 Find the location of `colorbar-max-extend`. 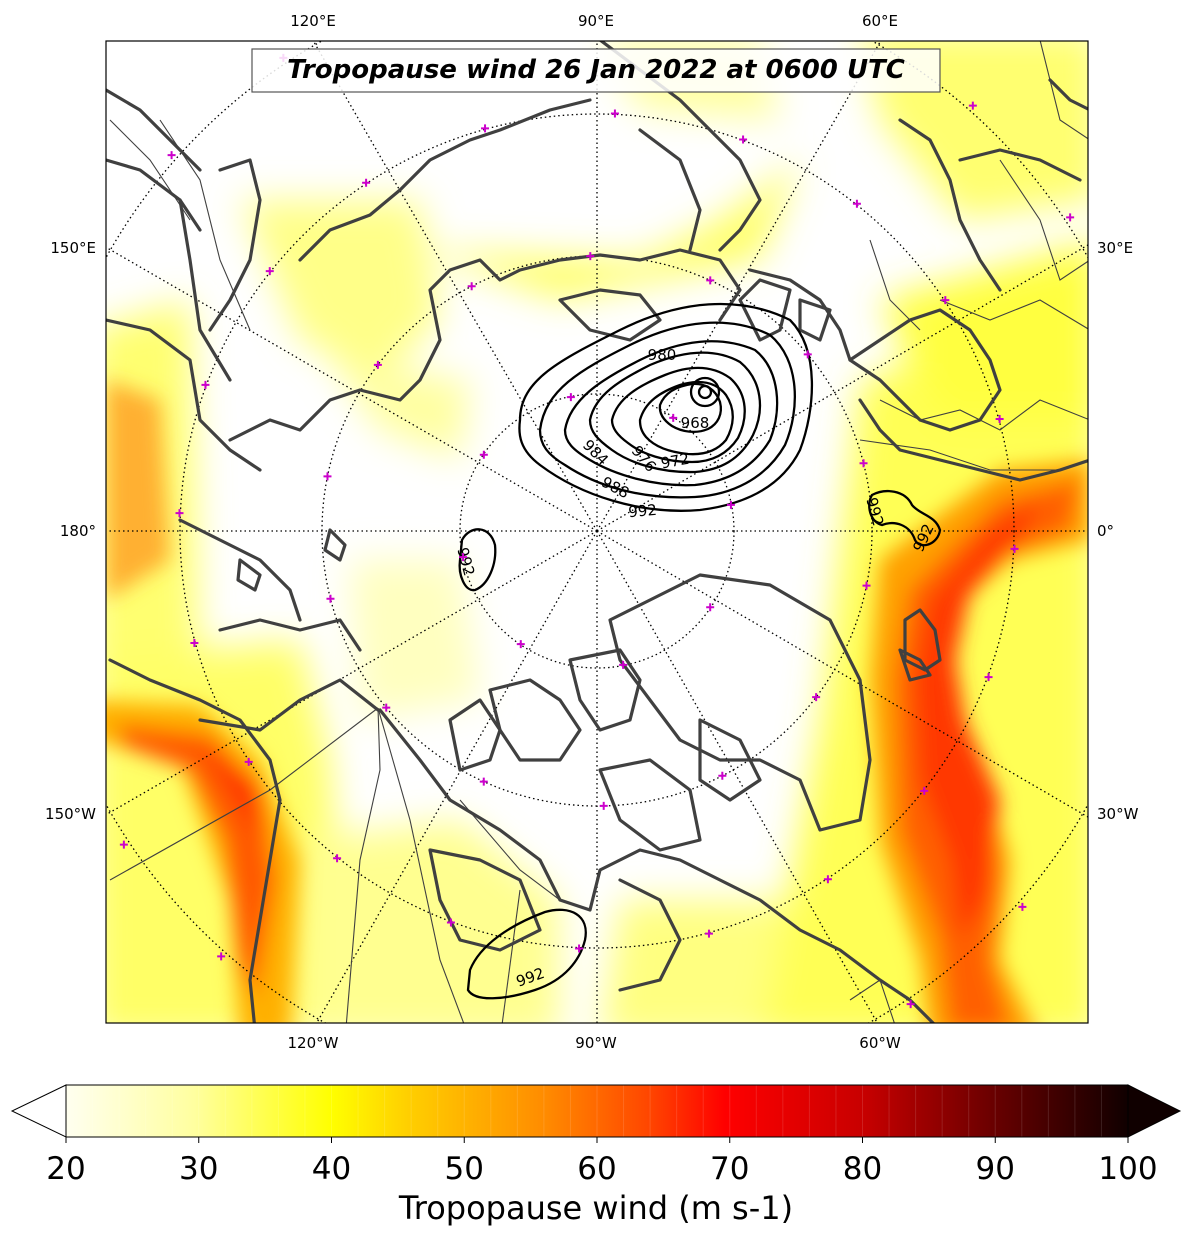

colorbar-max-extend is located at coordinates (1154, 1111).